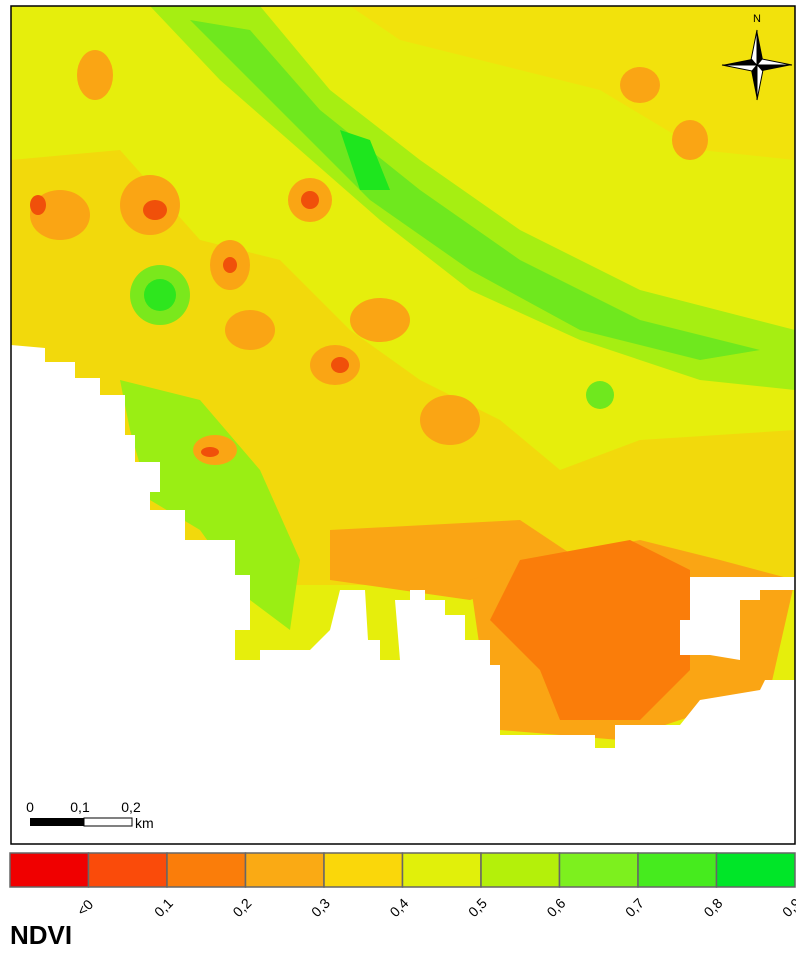 This screenshot has height=956, width=796. What do you see at coordinates (555, 907) in the screenshot?
I see `legend-label: 0,6` at bounding box center [555, 907].